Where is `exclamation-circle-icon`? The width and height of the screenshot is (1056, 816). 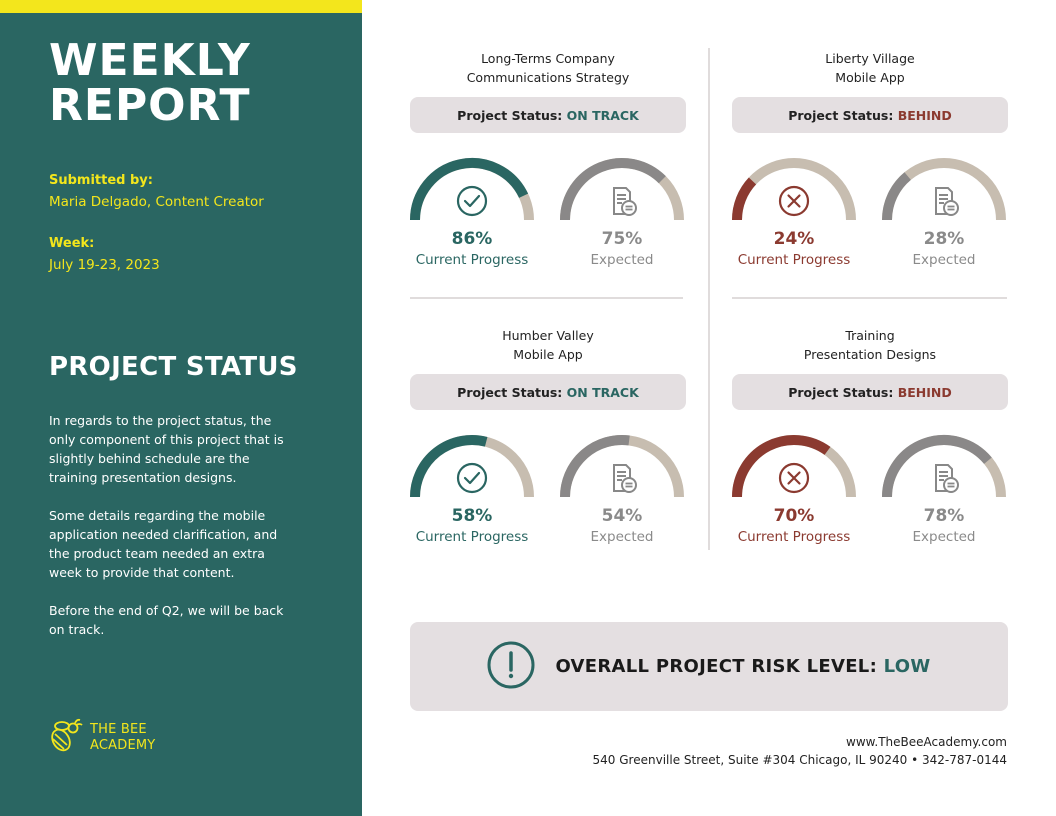 exclamation-circle-icon is located at coordinates (511, 667).